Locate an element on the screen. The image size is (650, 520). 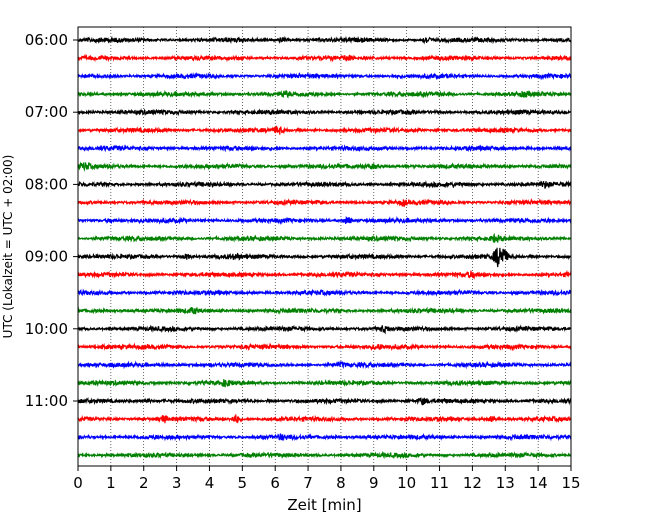
x-tick-label: 4 is located at coordinates (210, 483).